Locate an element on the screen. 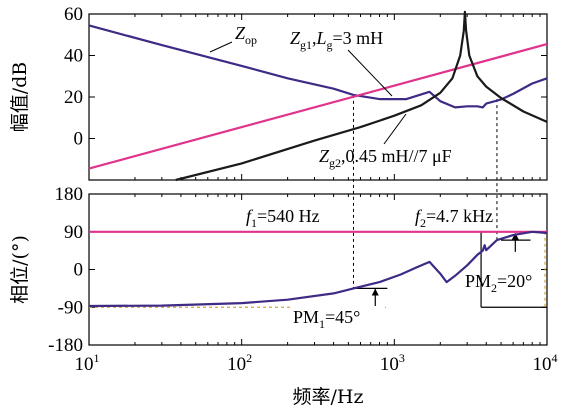  pm1-label: PM1=45° is located at coordinates (326, 319).